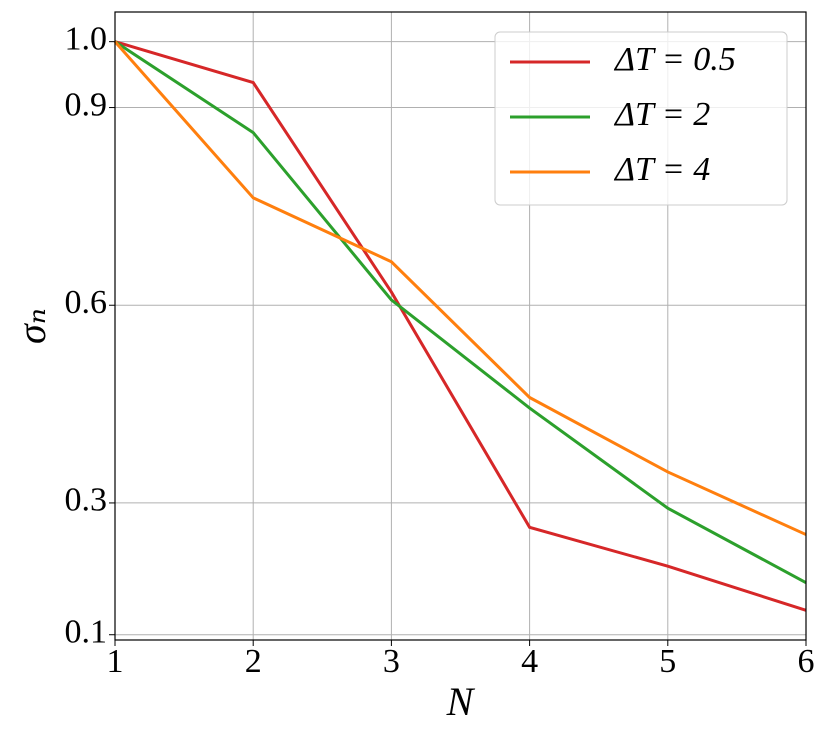  What do you see at coordinates (86, 38) in the screenshot?
I see `y-tick-label: 1.0` at bounding box center [86, 38].